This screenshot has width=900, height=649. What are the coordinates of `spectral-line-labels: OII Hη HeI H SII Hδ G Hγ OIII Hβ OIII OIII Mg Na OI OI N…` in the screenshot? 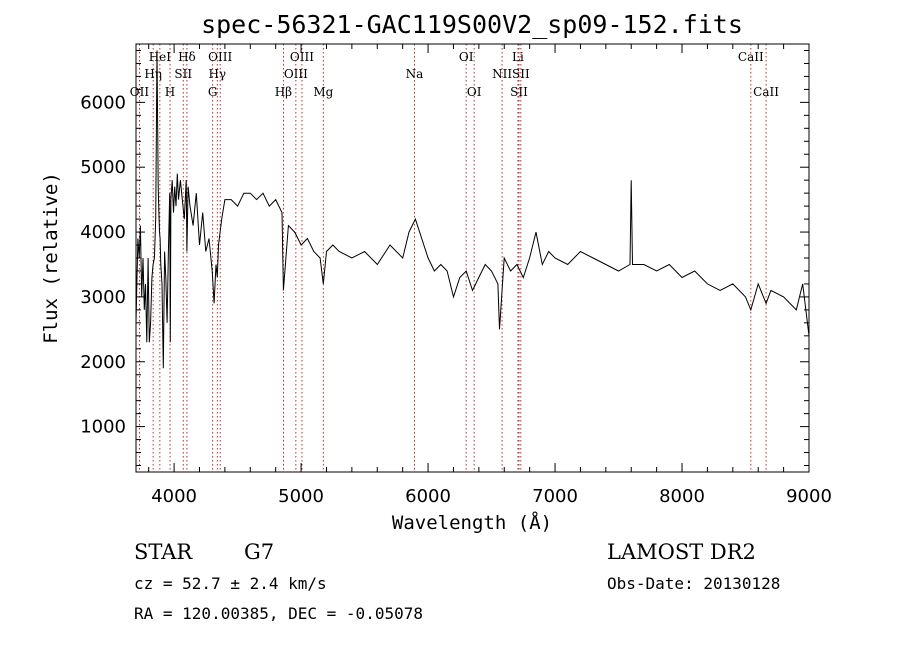 It's located at (454, 74).